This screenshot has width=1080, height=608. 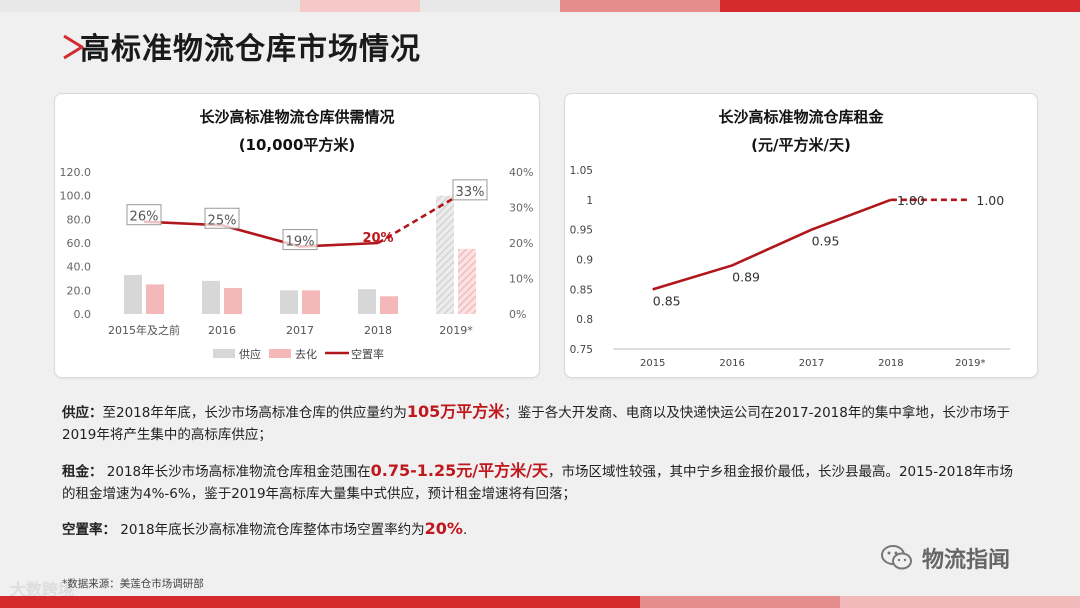 What do you see at coordinates (772, 244) in the screenshot?
I see `rent-line` at bounding box center [772, 244].